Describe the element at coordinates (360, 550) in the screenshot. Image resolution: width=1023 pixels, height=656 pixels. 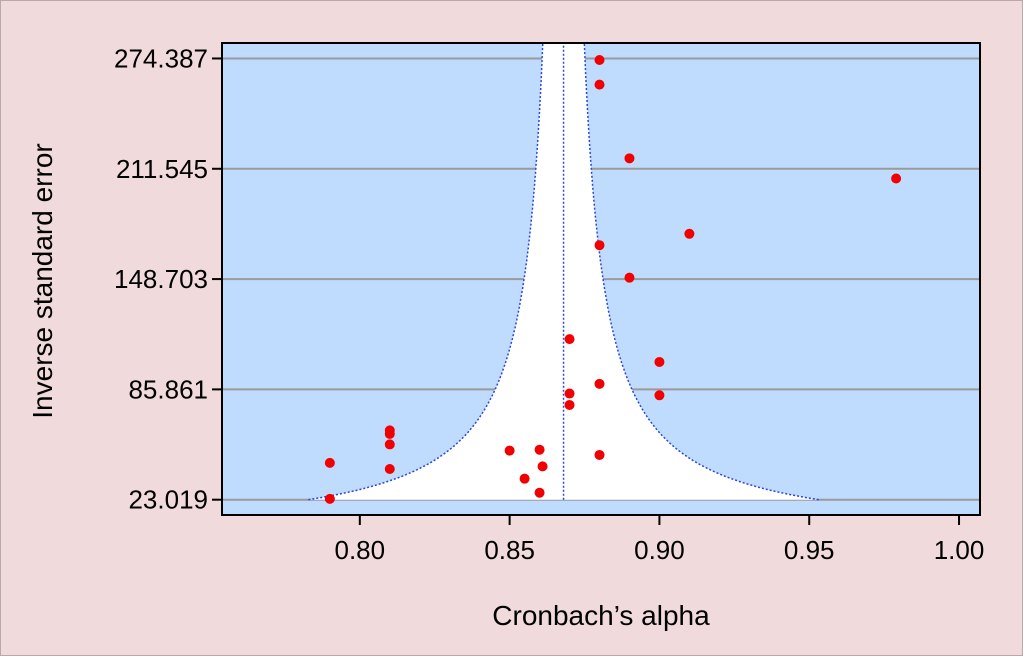
I see `x-tick-label: 0.80` at that location.